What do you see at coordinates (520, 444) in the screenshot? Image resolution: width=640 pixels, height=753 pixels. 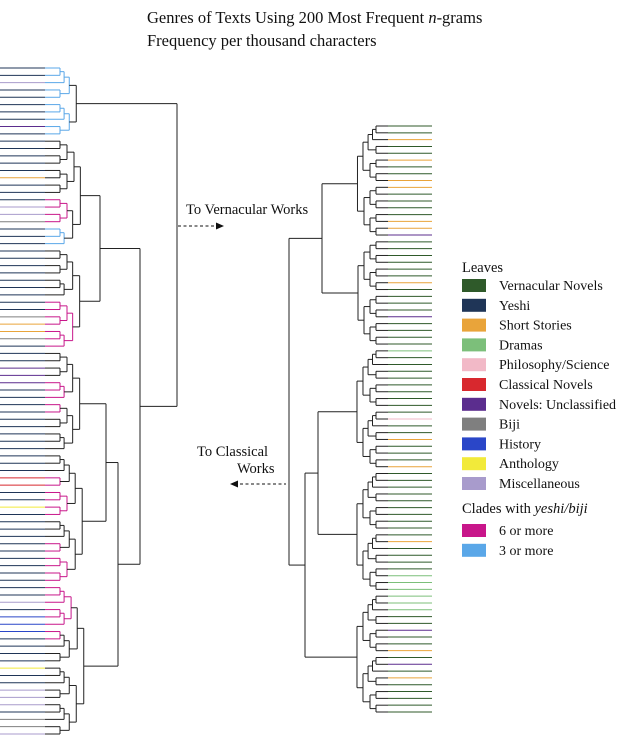 I see `legend-label-8: History` at bounding box center [520, 444].